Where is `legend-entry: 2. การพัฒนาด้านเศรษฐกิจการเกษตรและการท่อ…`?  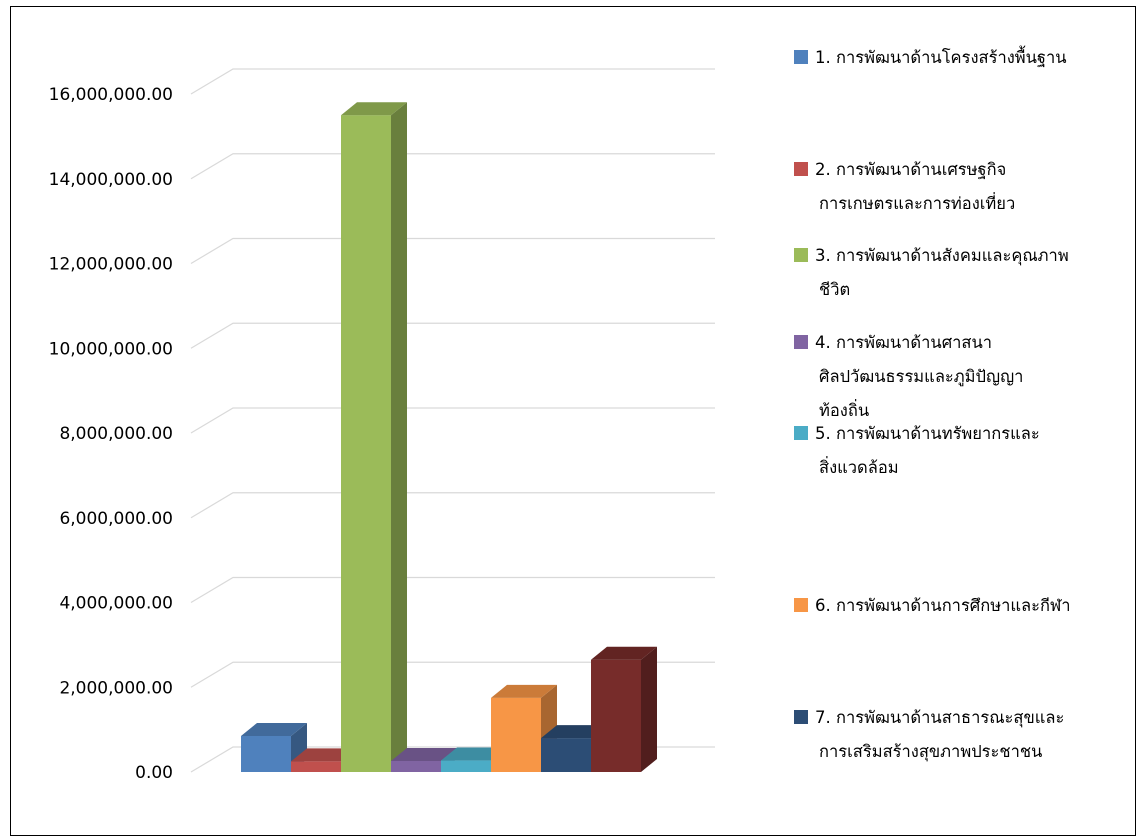
legend-entry: 2. การพัฒนาด้านเศรษฐกิจการเกษตรและการท่อ… is located at coordinates (904, 186).